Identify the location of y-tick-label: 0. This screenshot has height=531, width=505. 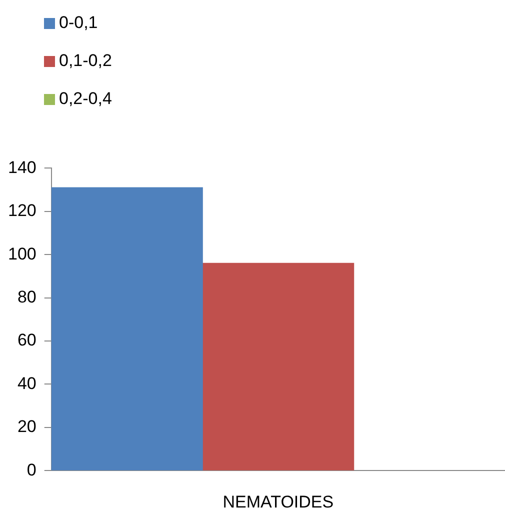
(31, 470).